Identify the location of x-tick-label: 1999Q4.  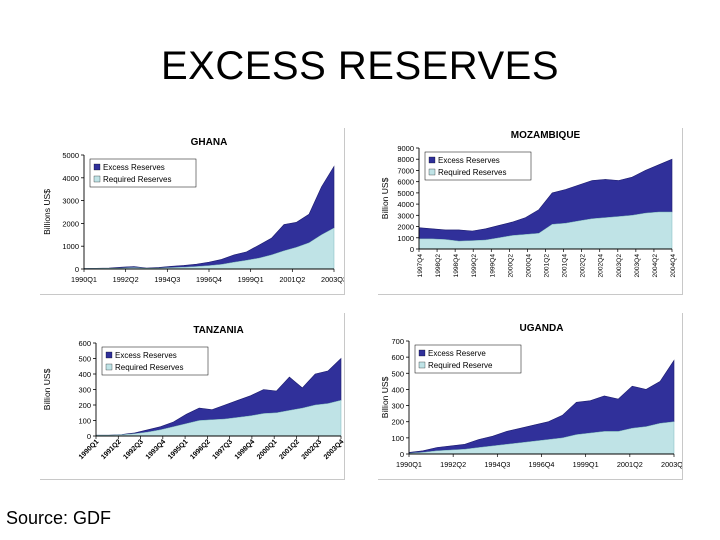
(492, 266).